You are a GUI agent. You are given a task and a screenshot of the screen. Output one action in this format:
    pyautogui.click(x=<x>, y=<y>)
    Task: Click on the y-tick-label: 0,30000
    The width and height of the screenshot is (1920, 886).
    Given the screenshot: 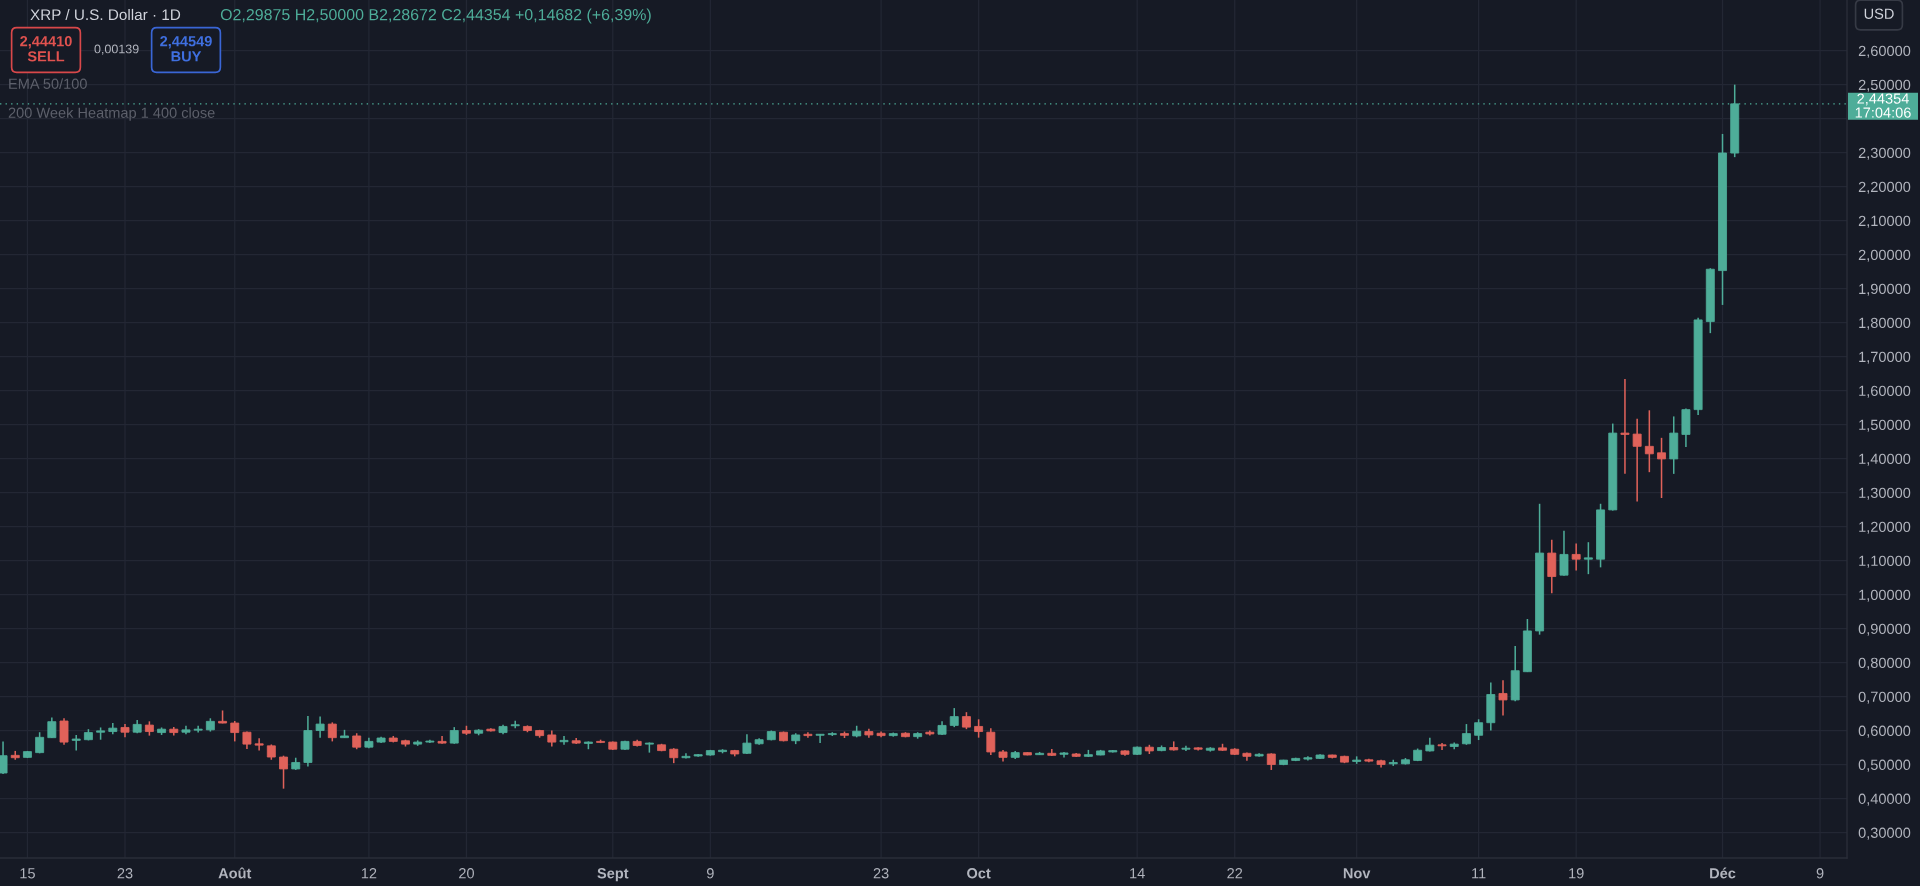 What is the action you would take?
    pyautogui.click(x=1884, y=833)
    